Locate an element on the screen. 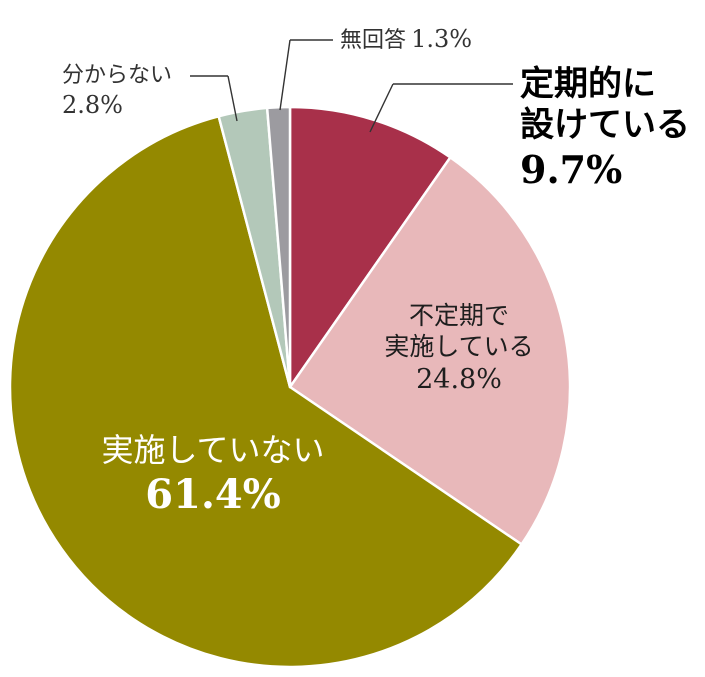 Image resolution: width=705 pixels, height=677 pixels. leader-line-no-answer-drop is located at coordinates (285, 75).